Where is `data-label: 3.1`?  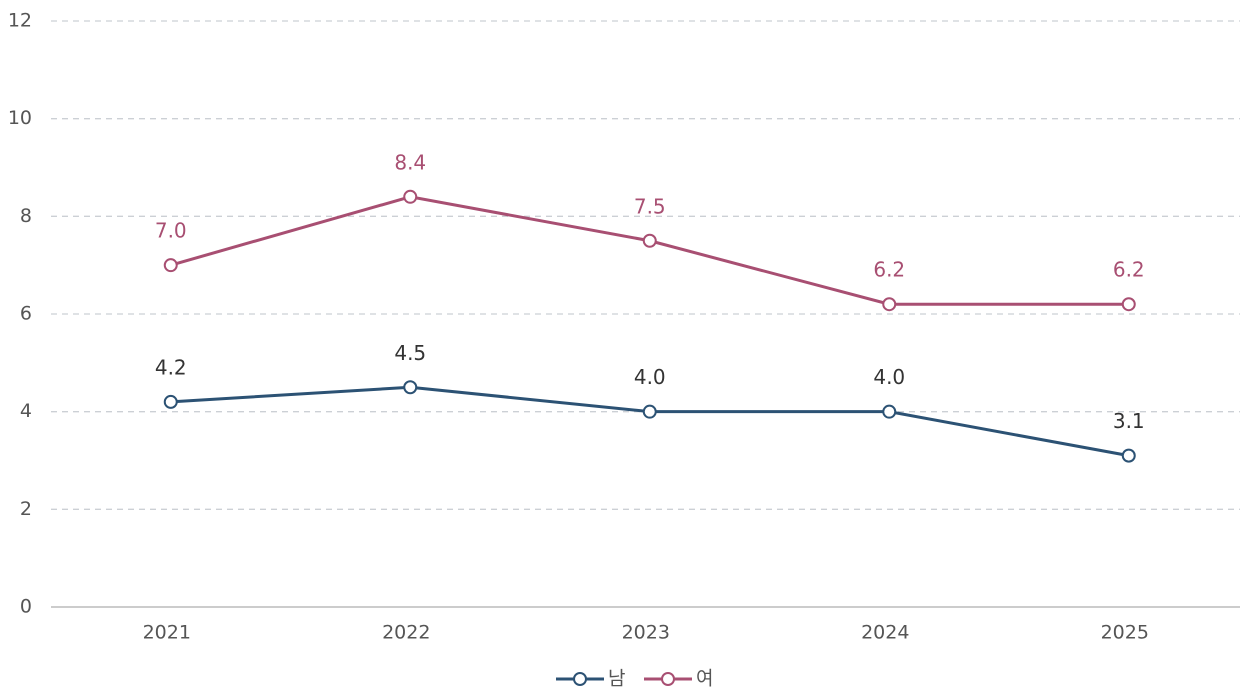
data-label: 3.1 is located at coordinates (1129, 421).